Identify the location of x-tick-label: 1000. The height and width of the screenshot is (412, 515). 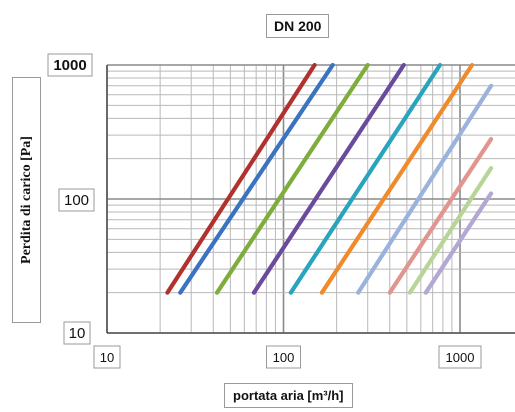
(460, 357).